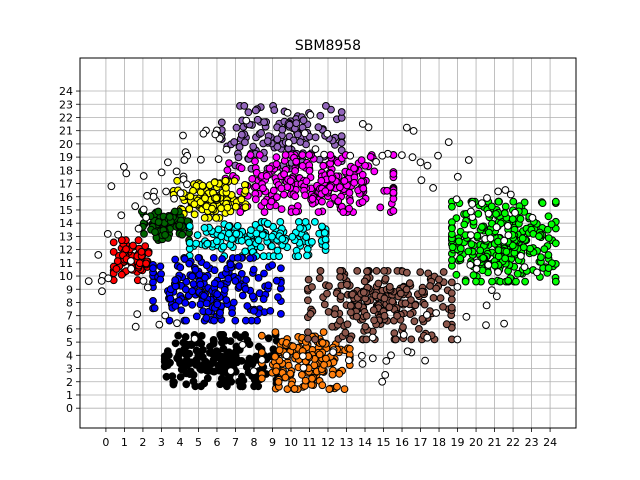 Image resolution: width=640 pixels, height=480 pixels. I want to click on x-tick-label: 16, so click(402, 442).